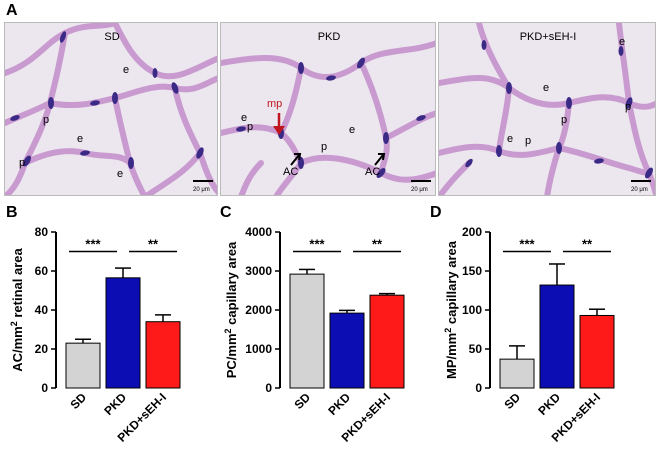 The image size is (660, 454). I want to click on y-tick-label: 60, so click(42, 271).